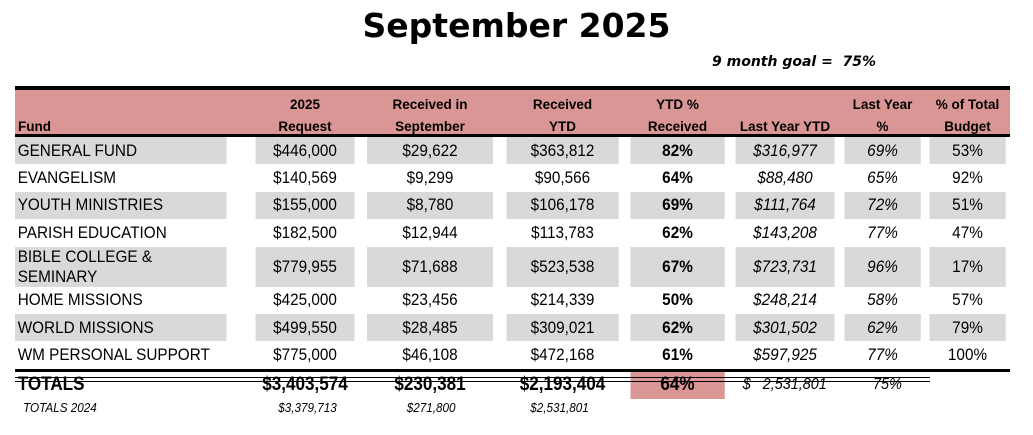  I want to click on totals-2024-ytd: $2,531,801, so click(559, 407).